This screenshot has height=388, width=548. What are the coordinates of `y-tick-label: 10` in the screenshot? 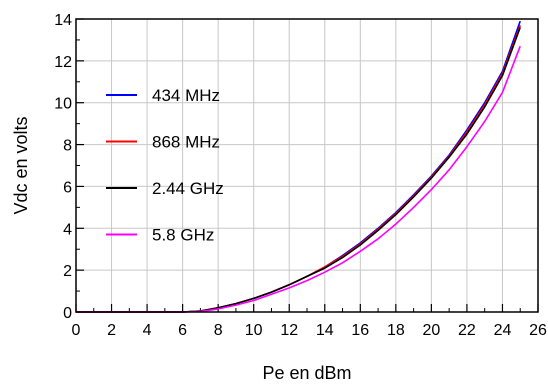 It's located at (63, 104).